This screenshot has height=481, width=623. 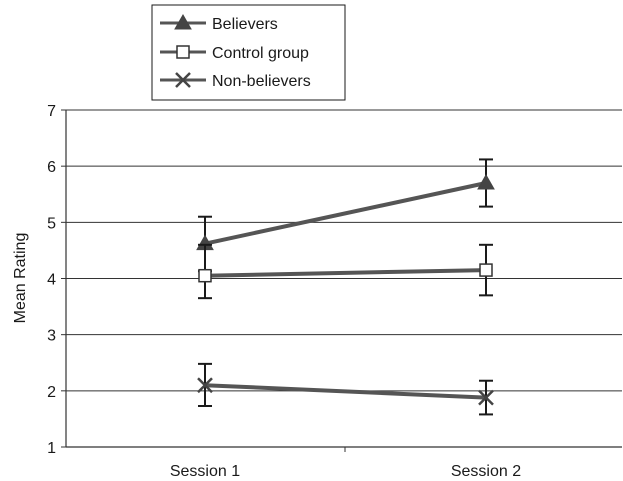 I want to click on y-tick-label-2: 2, so click(x=51, y=392).